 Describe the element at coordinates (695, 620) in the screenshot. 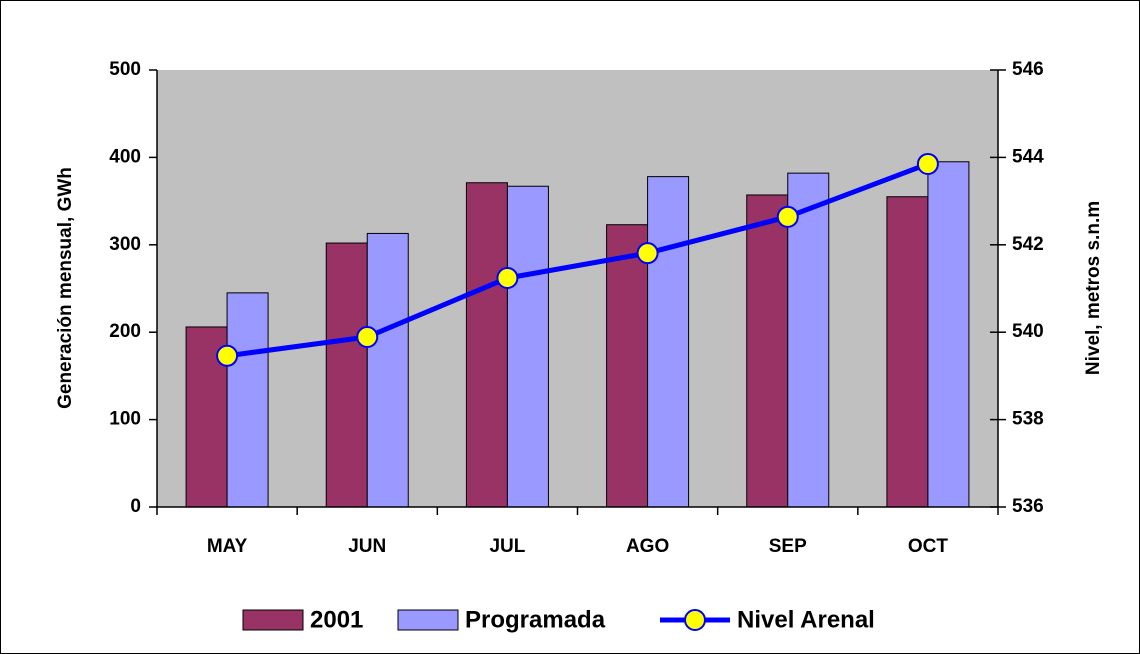

I see `legend-marker` at that location.